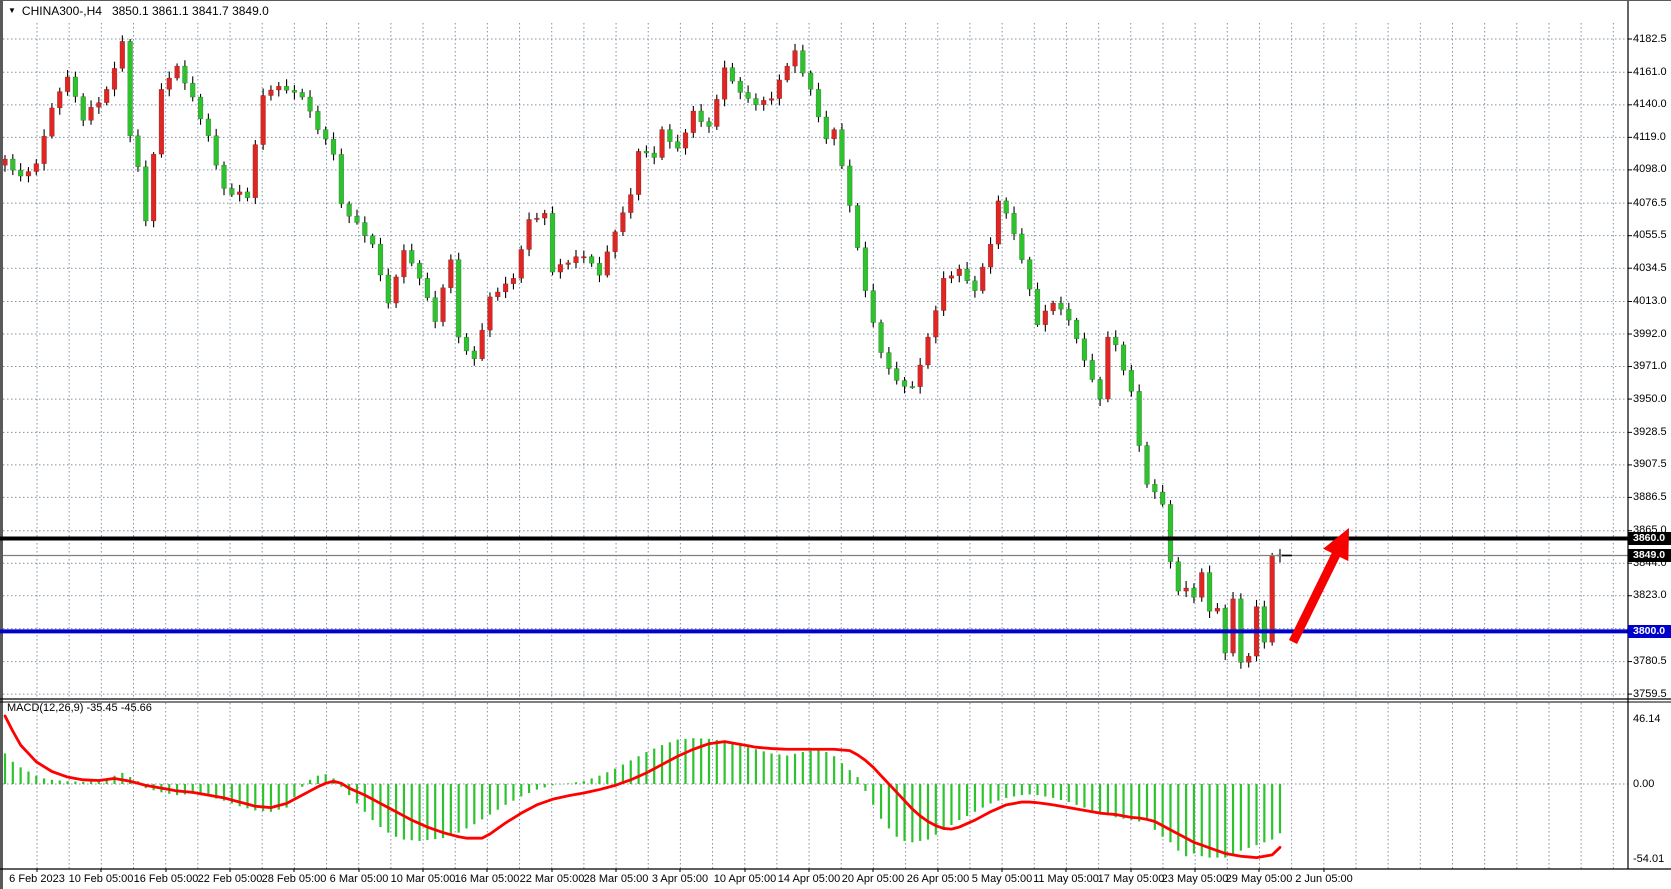 This screenshot has height=889, width=1671. I want to click on symbol-dropdown-icon: ▼, so click(12, 10).